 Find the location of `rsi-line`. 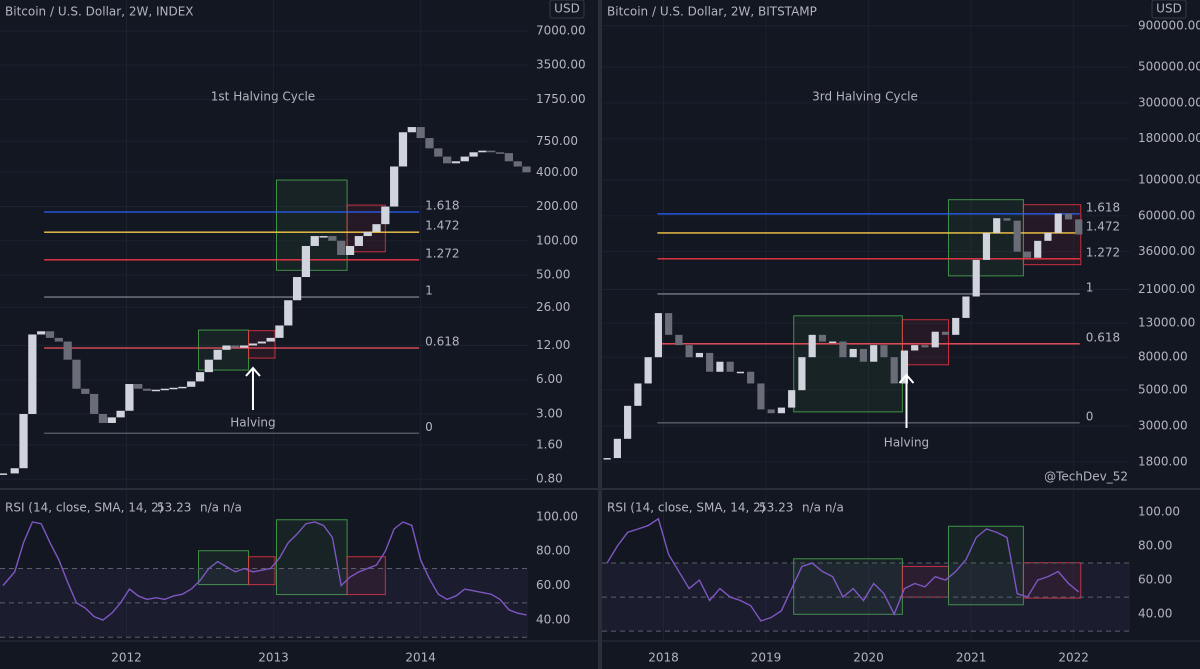

rsi-line is located at coordinates (264, 571).